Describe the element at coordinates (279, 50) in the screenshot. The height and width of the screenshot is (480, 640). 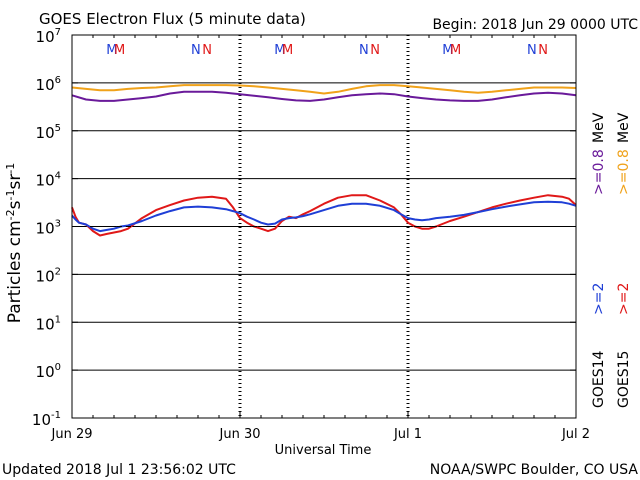
I see `marker-4: M` at that location.